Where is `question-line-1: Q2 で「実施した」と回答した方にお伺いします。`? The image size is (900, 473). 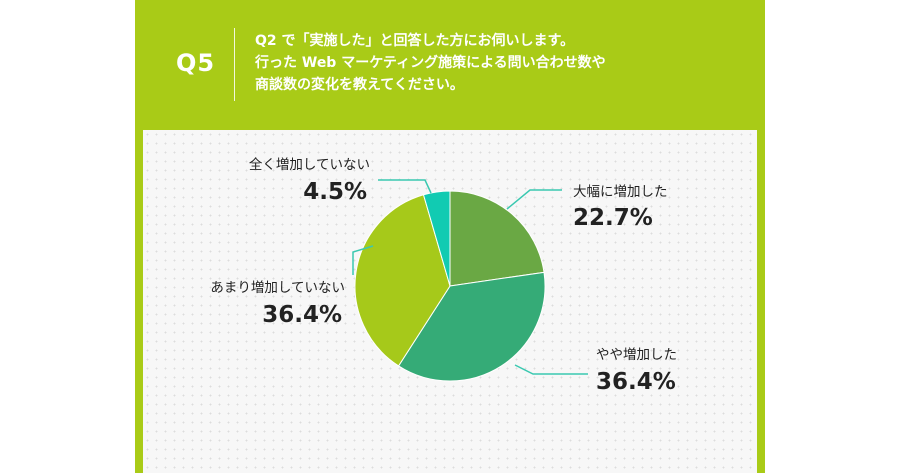 question-line-1: Q2 で「実施した」と回答した方にお伺いします。 is located at coordinates (415, 41).